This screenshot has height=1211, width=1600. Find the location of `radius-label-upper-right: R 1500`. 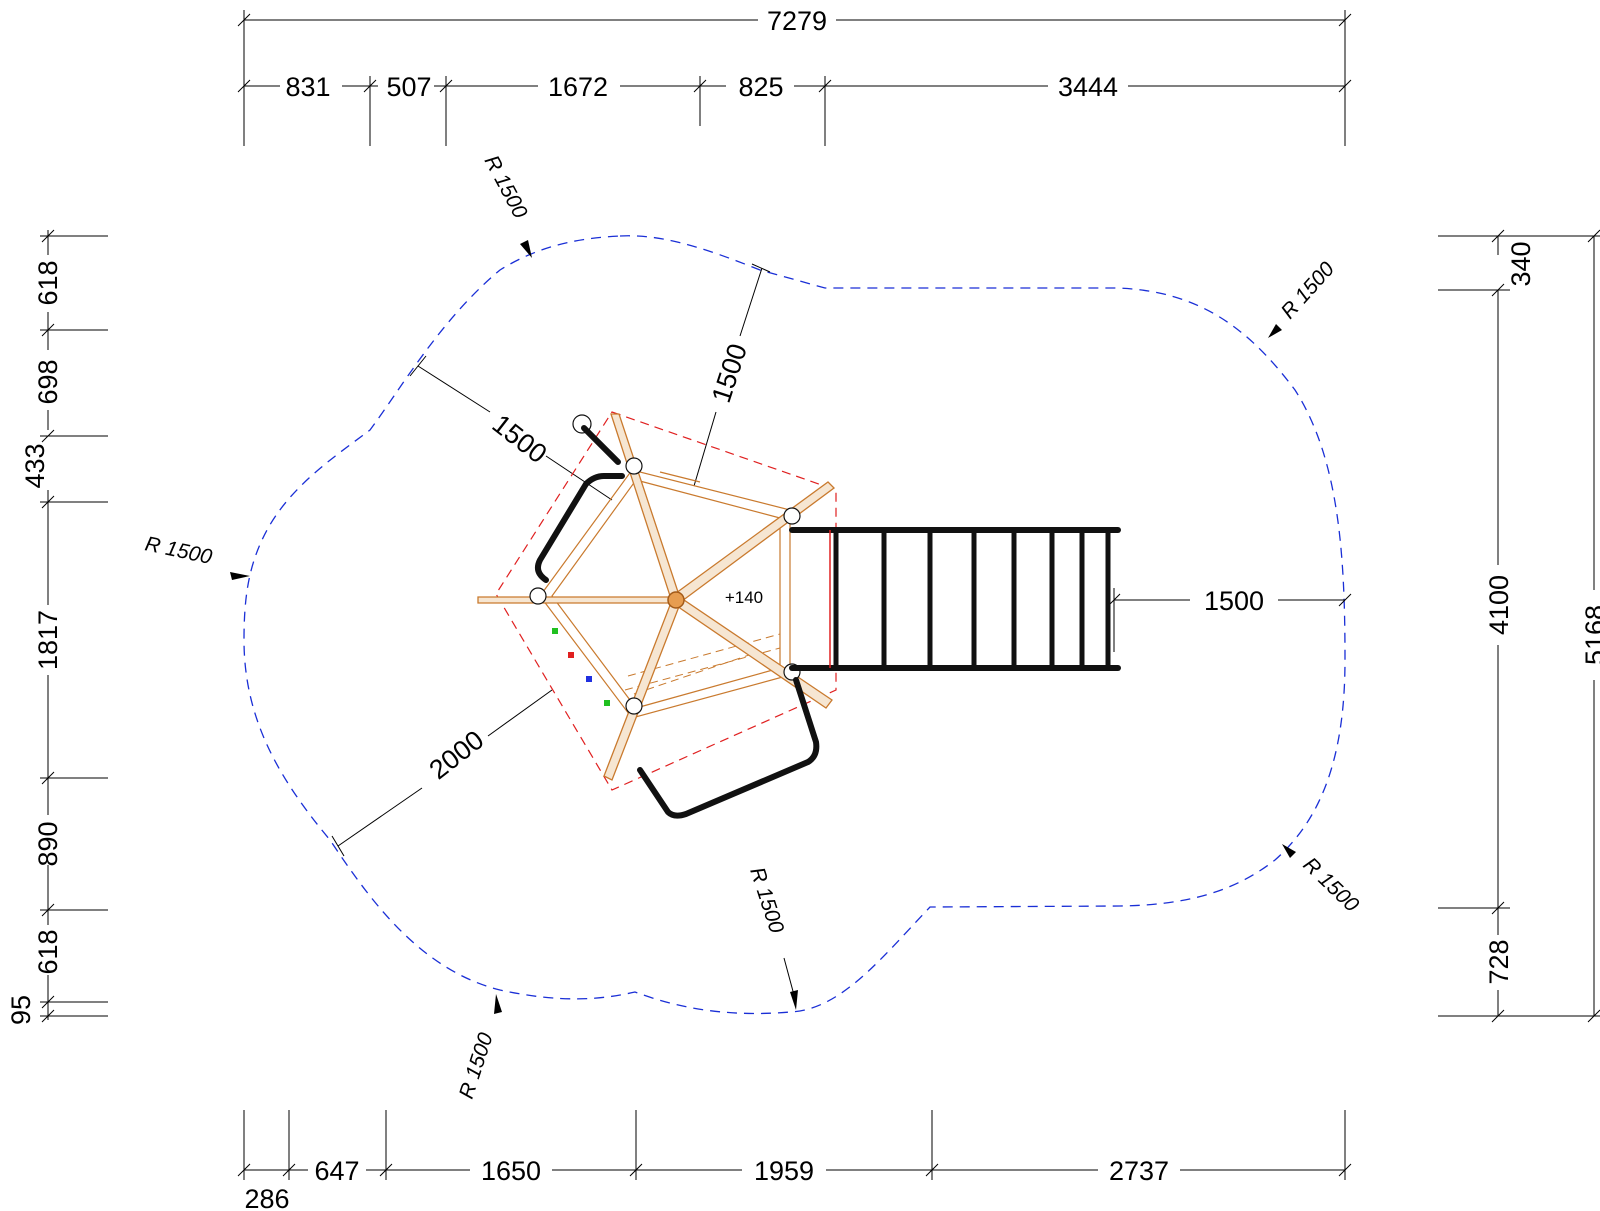

radius-label-upper-right: R 1500 is located at coordinates (1308, 290).